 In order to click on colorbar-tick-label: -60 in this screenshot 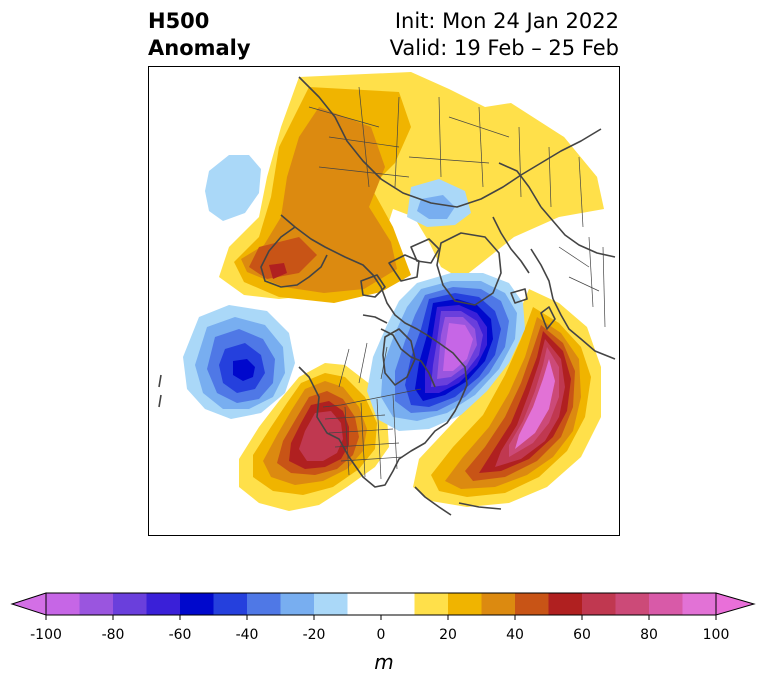, I will do `click(180, 635)`.